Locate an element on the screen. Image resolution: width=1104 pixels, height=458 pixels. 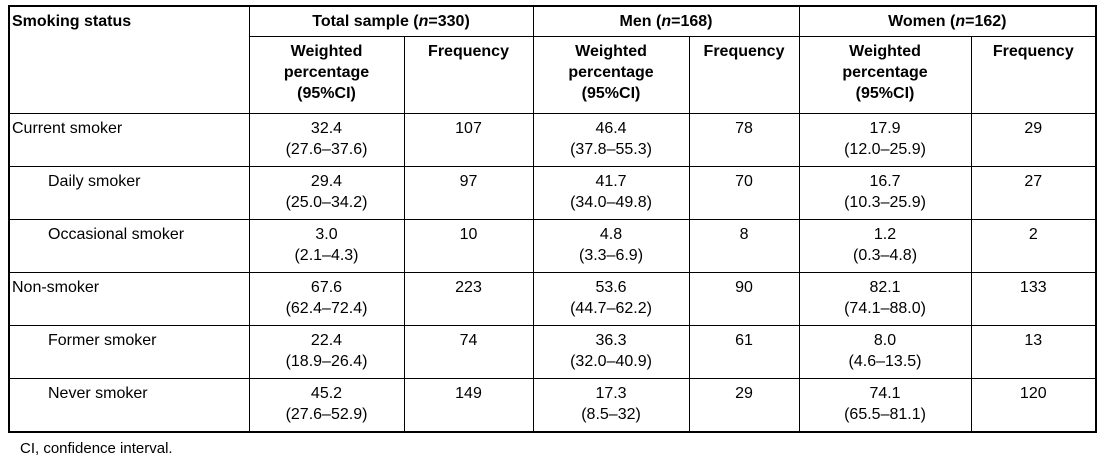
ci-value: (25.0–34.2) is located at coordinates (326, 203).